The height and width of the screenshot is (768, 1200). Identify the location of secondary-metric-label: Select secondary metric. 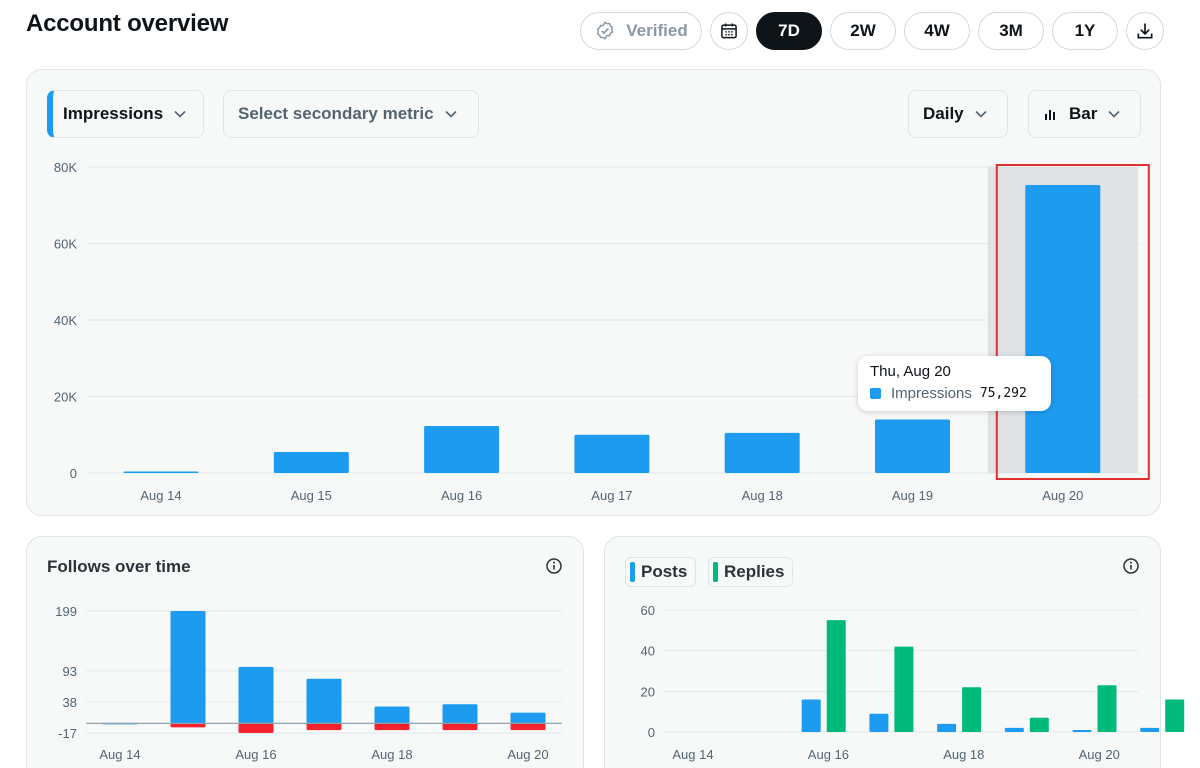
(336, 113).